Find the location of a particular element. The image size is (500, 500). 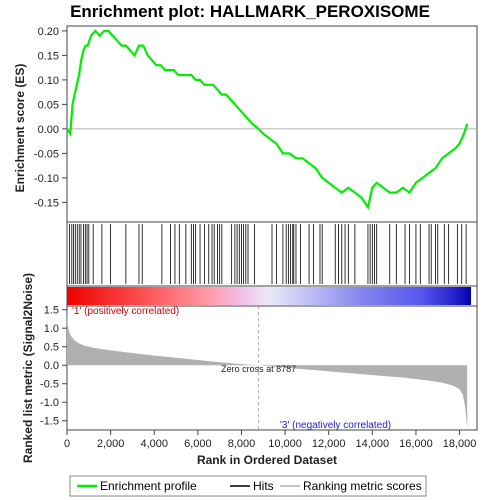

x-tick-label: 4,000 is located at coordinates (154, 444).